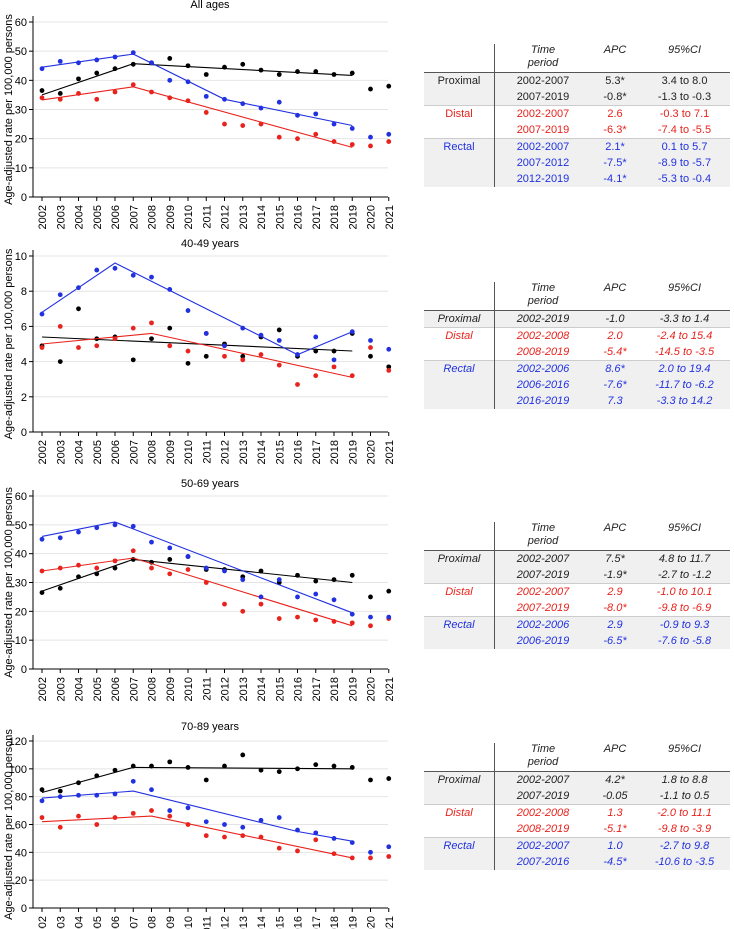  I want to click on x-tick-label: 2020, so click(372, 922).